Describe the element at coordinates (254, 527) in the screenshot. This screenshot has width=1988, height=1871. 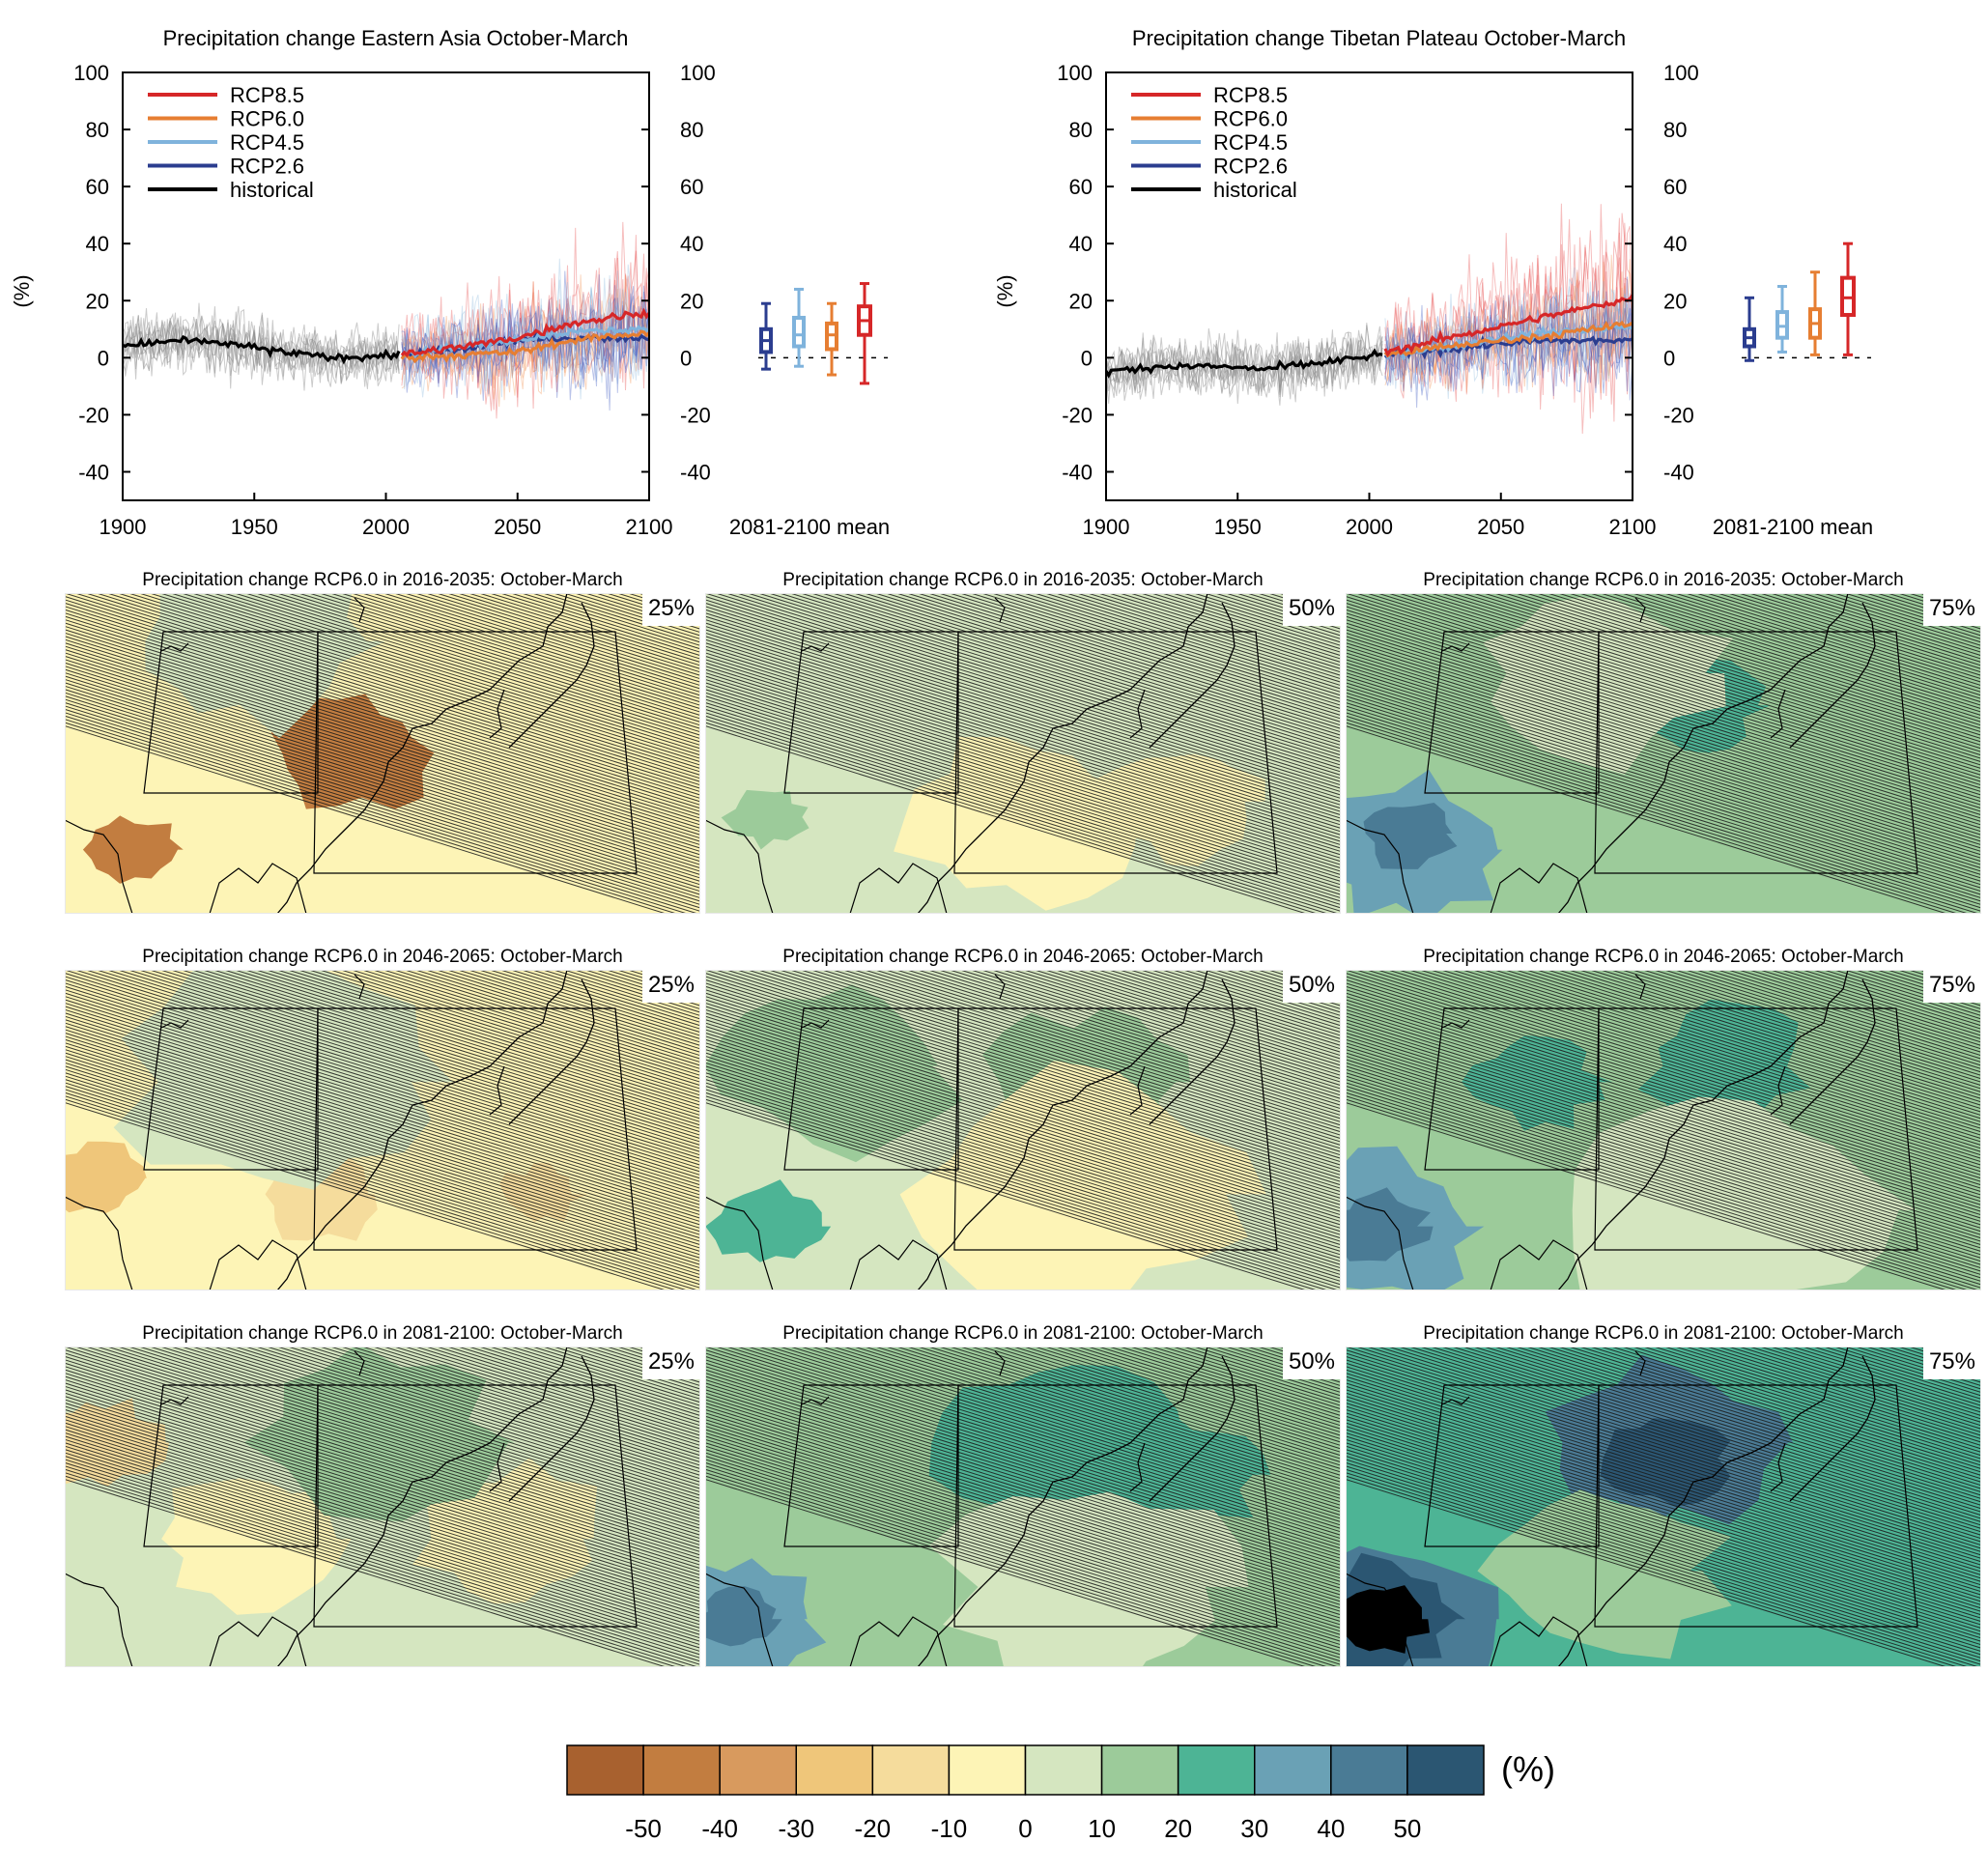
I see `x-tick-label: 1950` at that location.